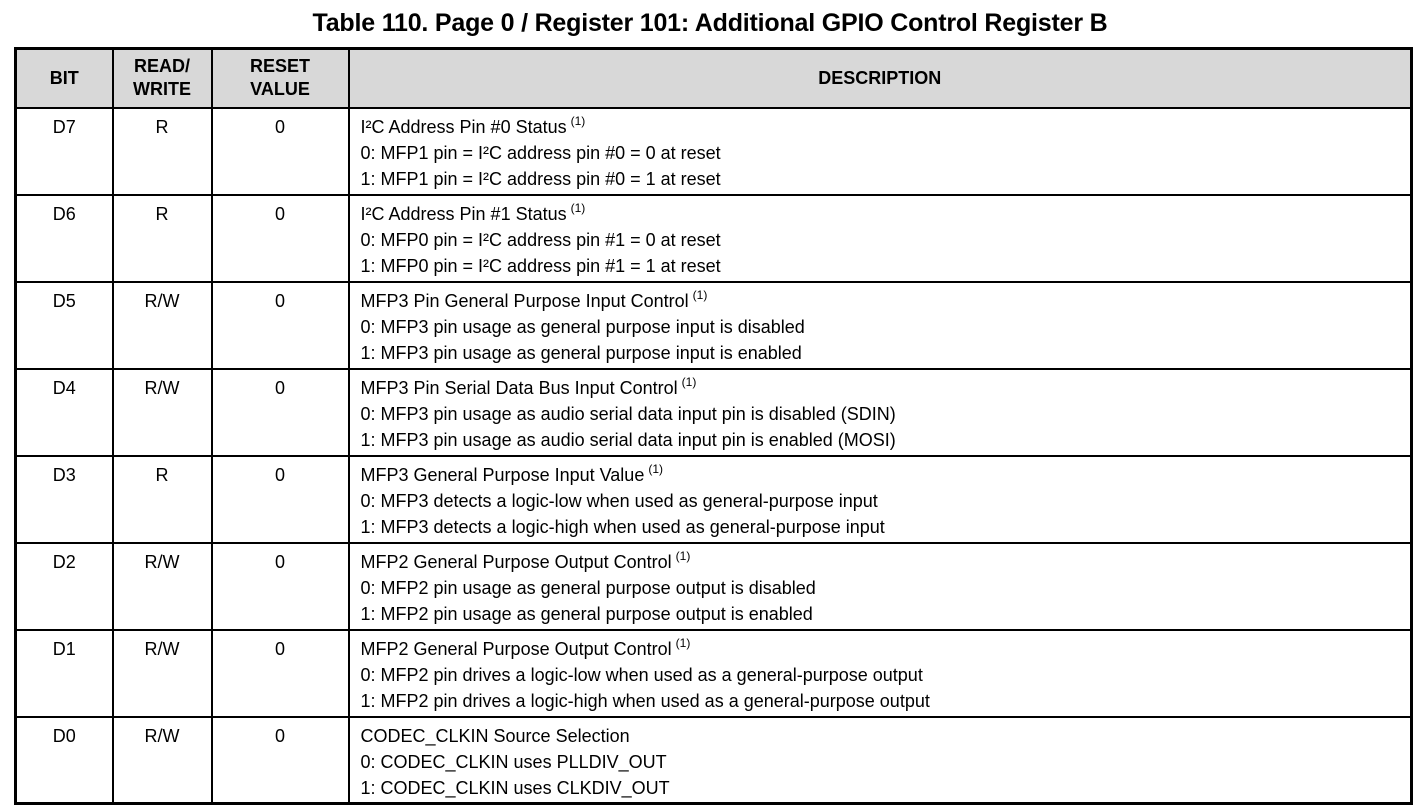 The image size is (1420, 810). Describe the element at coordinates (524, 300) in the screenshot. I see `description-title-text: MFP3 Pin General Purpose Input Control` at that location.